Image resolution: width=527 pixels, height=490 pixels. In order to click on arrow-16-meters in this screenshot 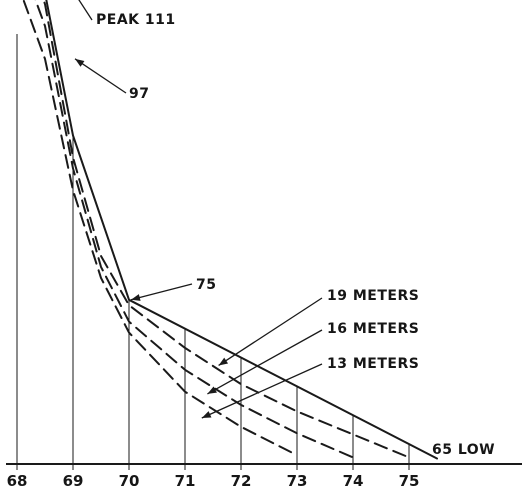, I will do `click(265, 362)`.